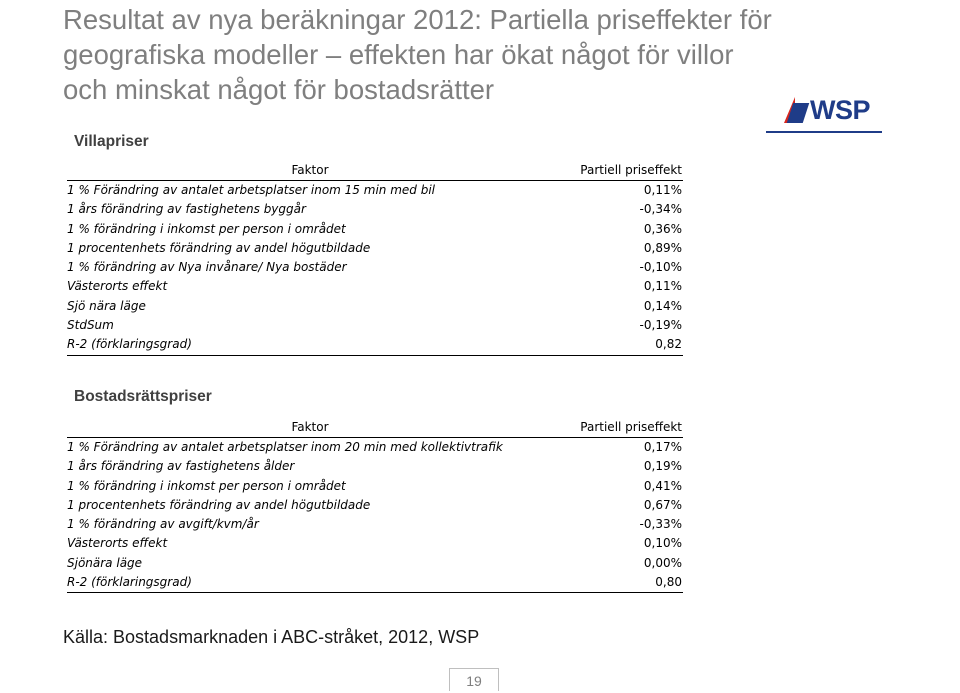  What do you see at coordinates (474, 679) in the screenshot?
I see `page-number: 19` at bounding box center [474, 679].